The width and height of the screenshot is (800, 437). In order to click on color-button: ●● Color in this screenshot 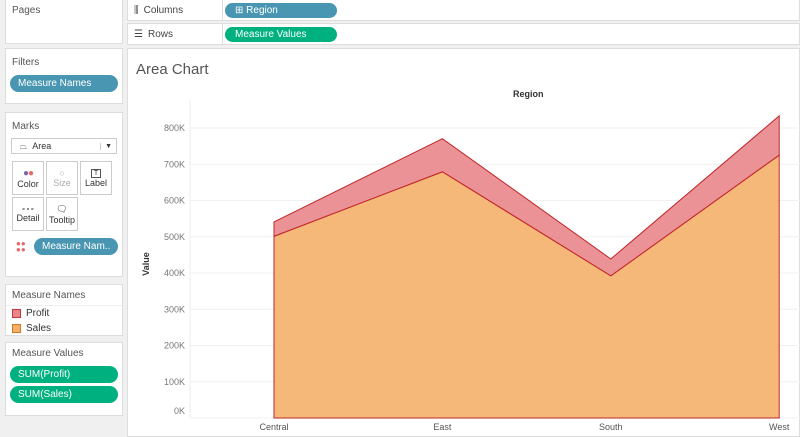, I will do `click(28, 178)`.